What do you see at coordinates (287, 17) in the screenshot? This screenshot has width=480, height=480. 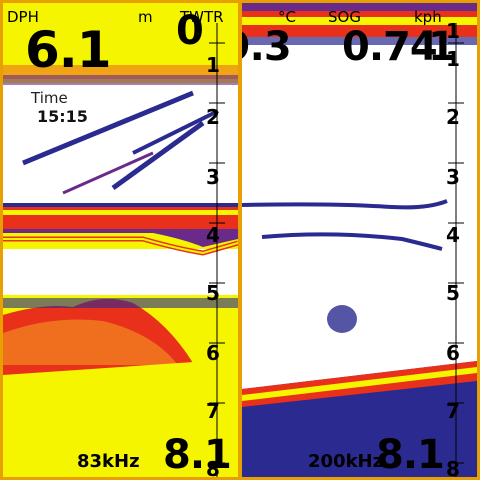 I see `temperature-unit-label: °C` at bounding box center [287, 17].